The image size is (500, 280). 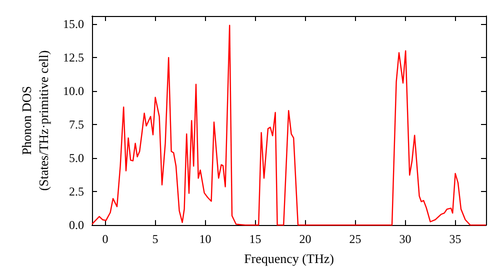 What do you see at coordinates (255, 239) in the screenshot?
I see `x-tick-label: 15` at bounding box center [255, 239].